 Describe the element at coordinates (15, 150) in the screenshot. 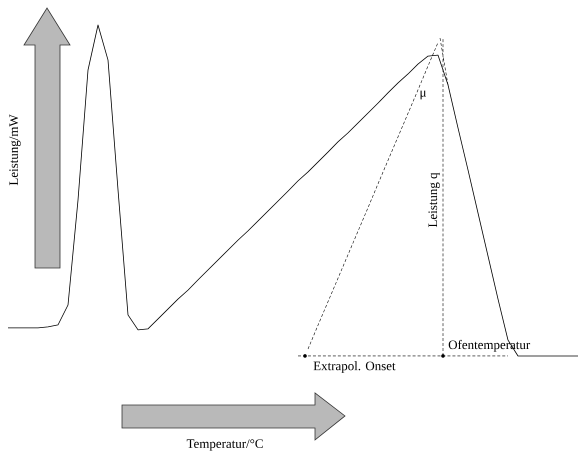

I see `y-axis-title: Leistung/mW` at that location.